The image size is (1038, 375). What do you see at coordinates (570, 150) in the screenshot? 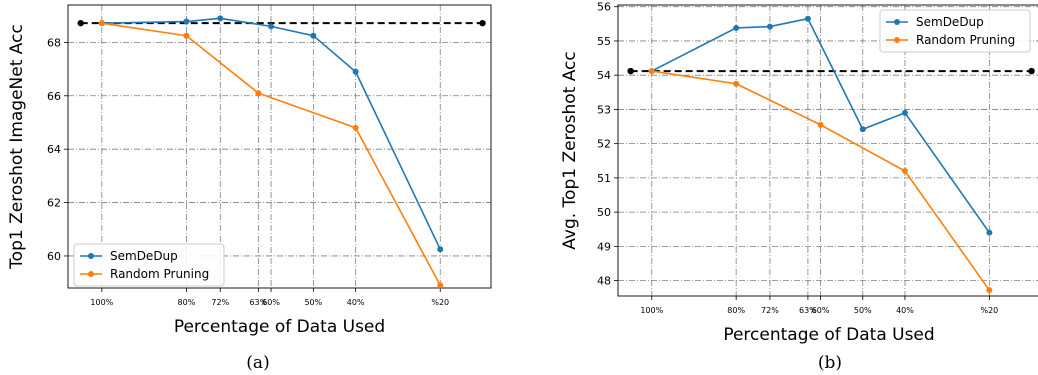
I see `y-axis-label: Avg. Top1 Zeroshot Acc` at bounding box center [570, 150].